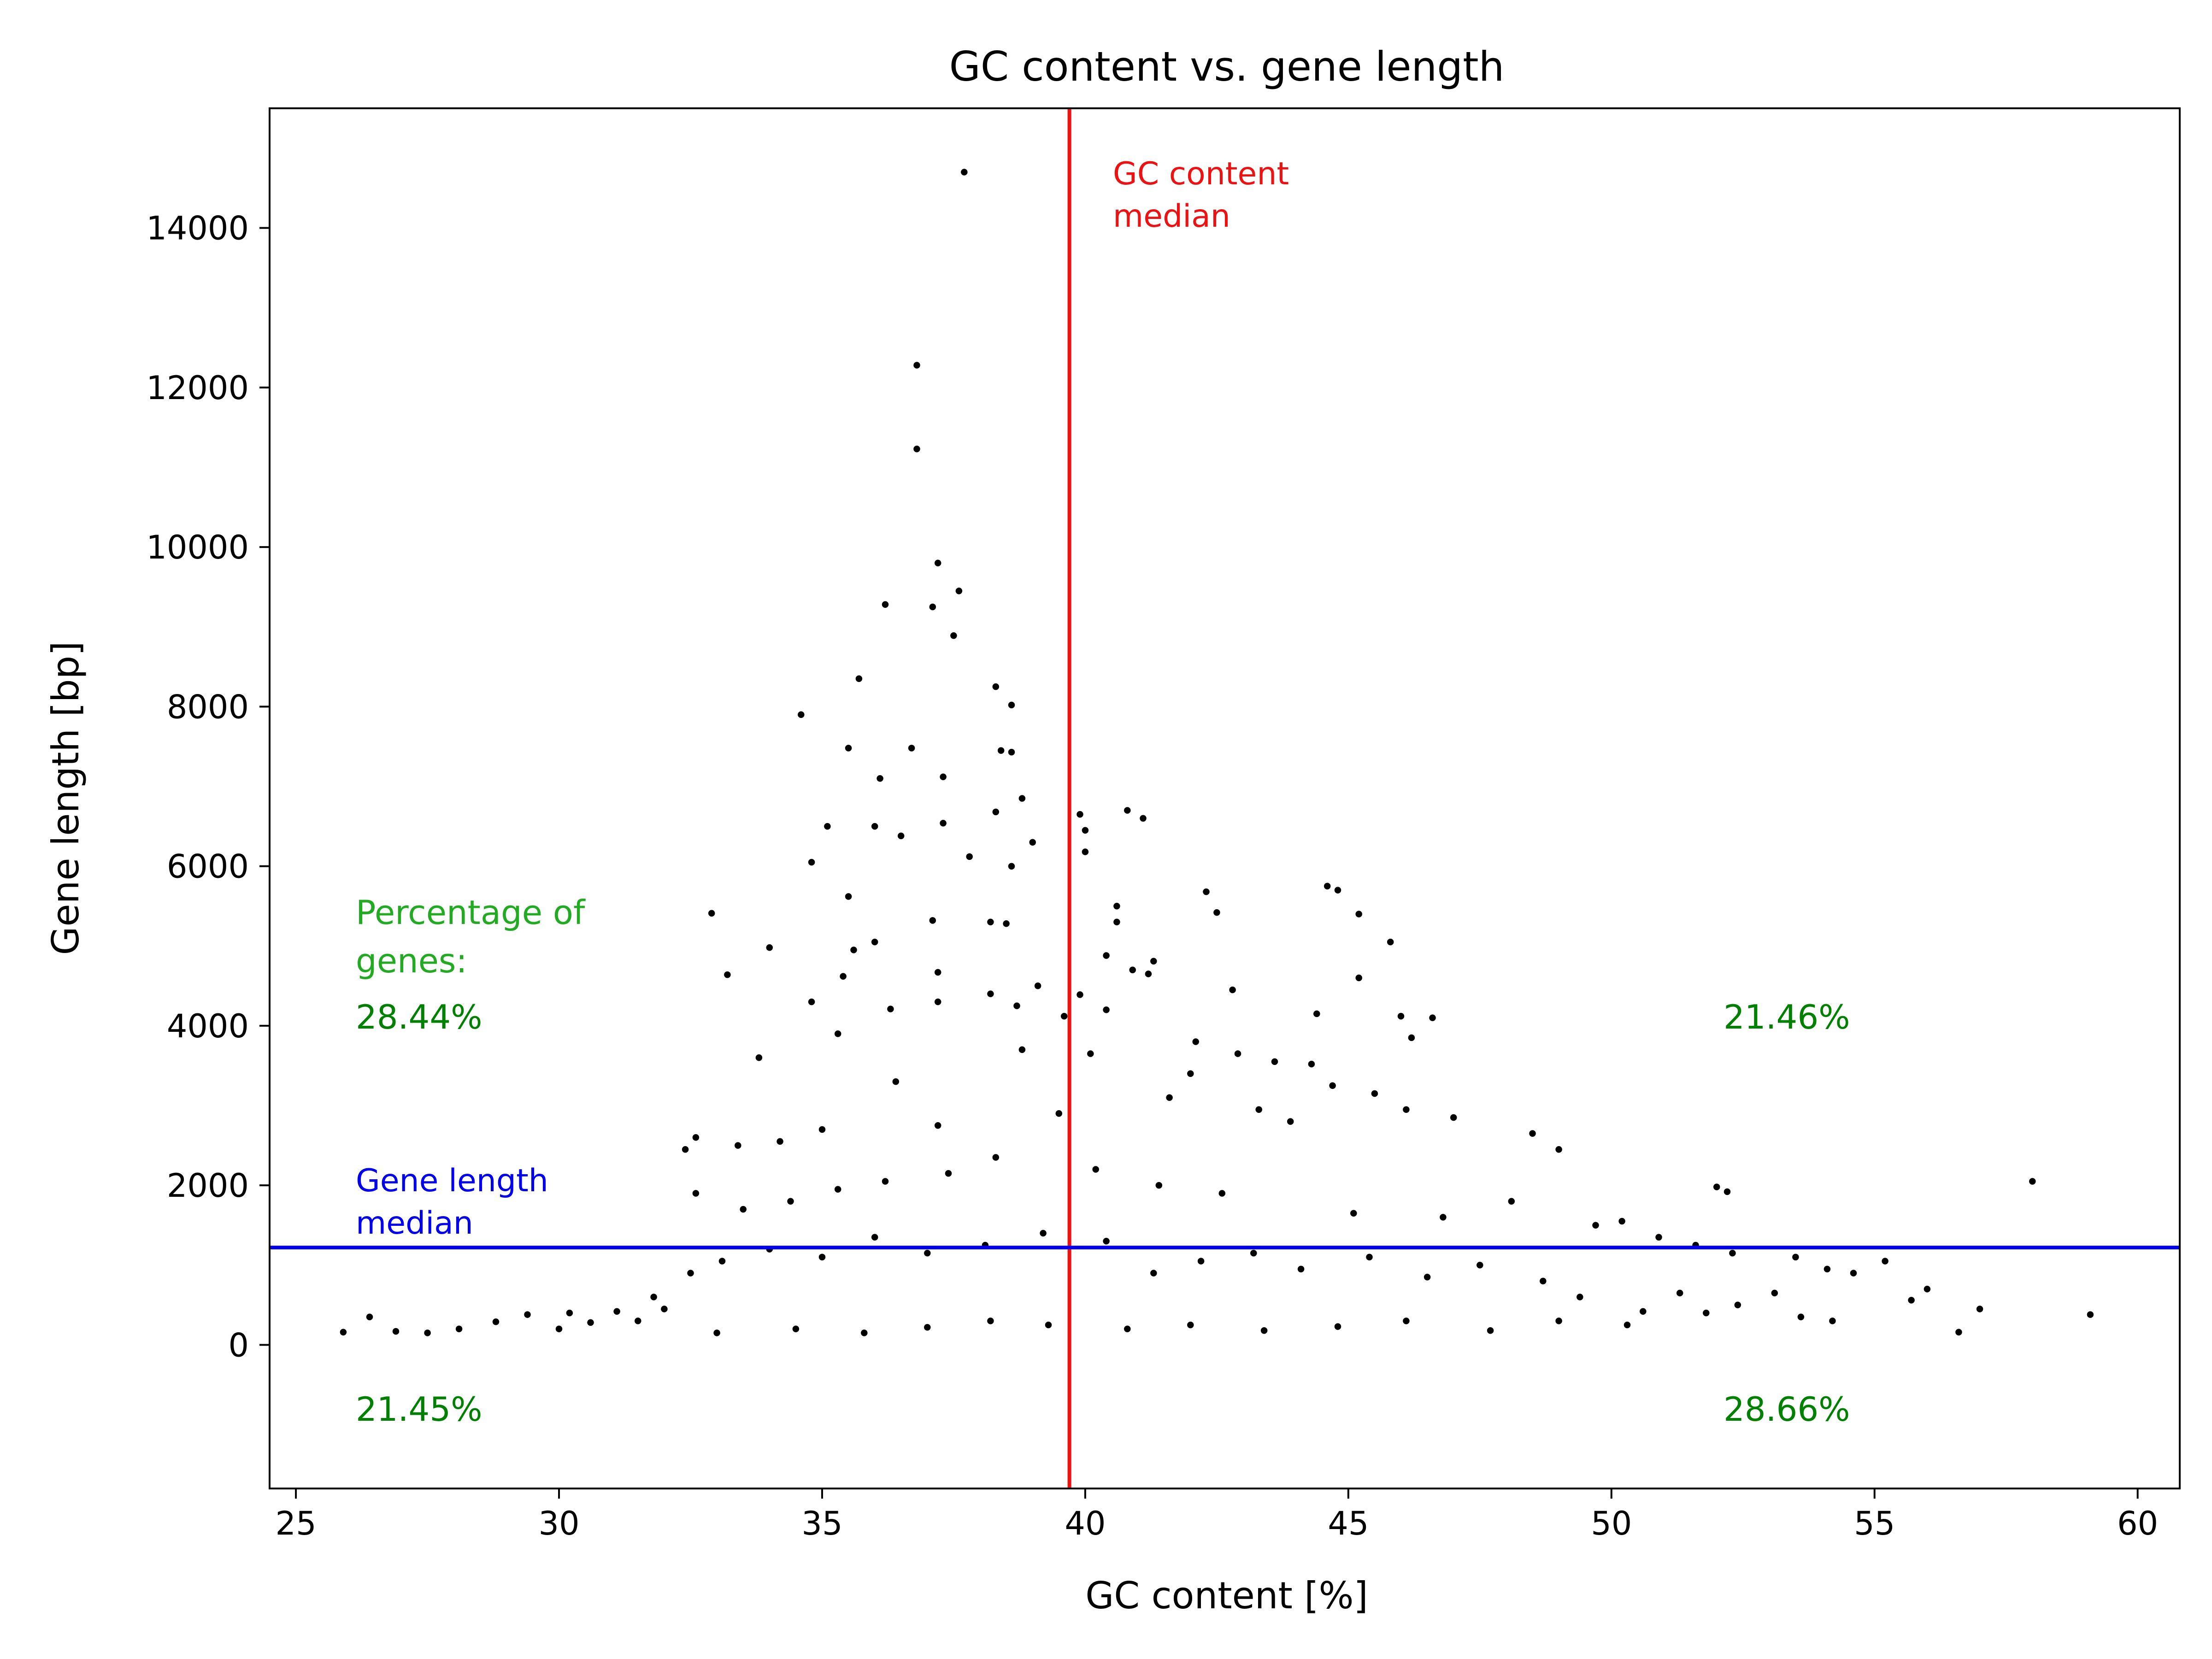  What do you see at coordinates (1201, 195) in the screenshot?
I see `gc-median-label: GC content median` at bounding box center [1201, 195].